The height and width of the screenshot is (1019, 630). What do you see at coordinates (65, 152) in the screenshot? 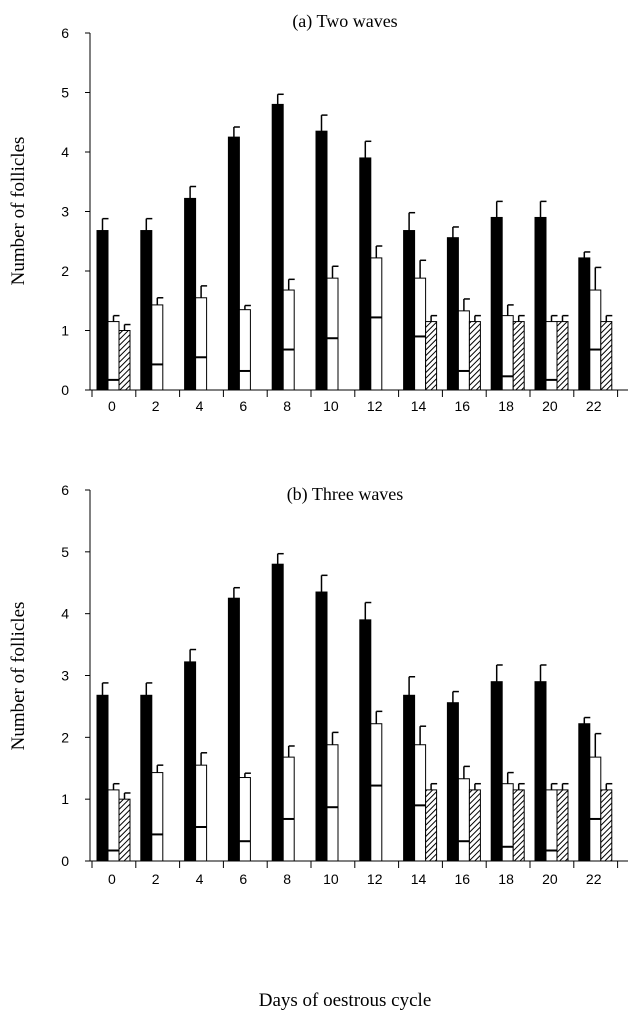
I see `y-tick-label: 4` at bounding box center [65, 152].